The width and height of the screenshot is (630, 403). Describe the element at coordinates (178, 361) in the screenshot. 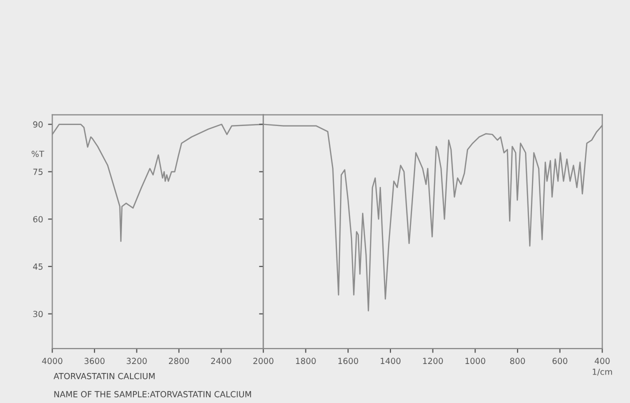

I see `x-tick-label: 2800` at that location.